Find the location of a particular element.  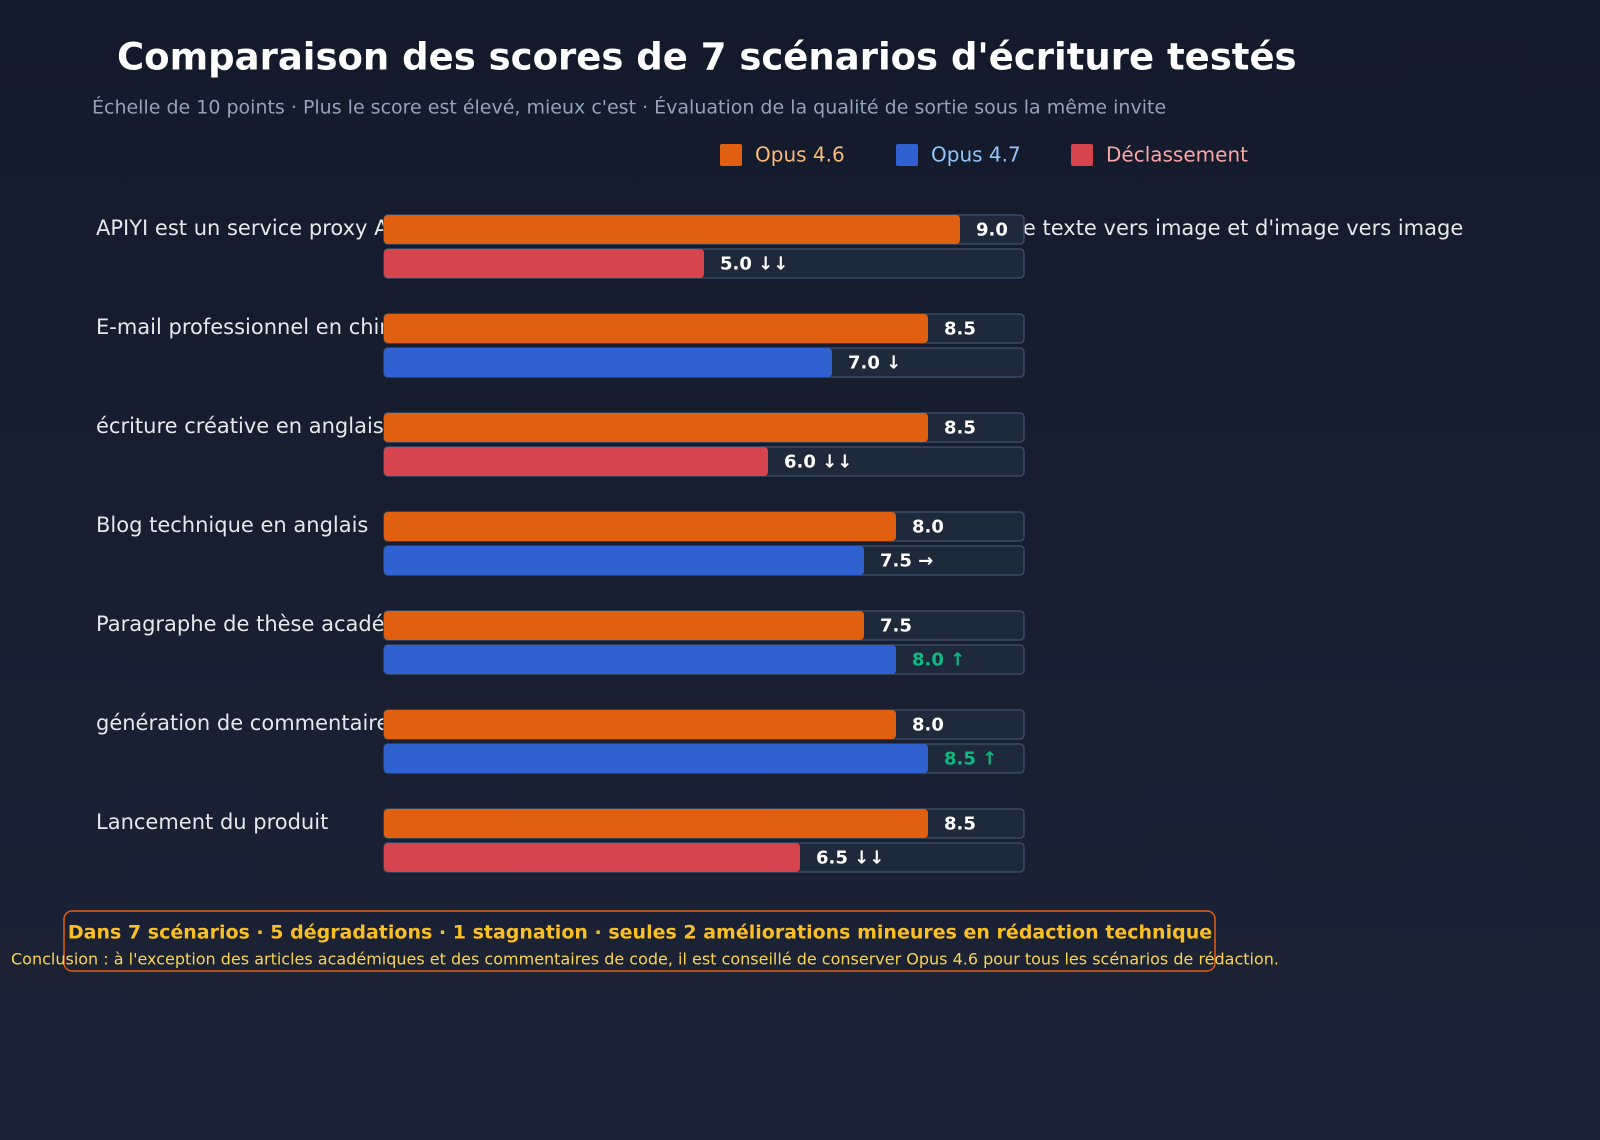

value-label: 7.5 → is located at coordinates (906, 561).